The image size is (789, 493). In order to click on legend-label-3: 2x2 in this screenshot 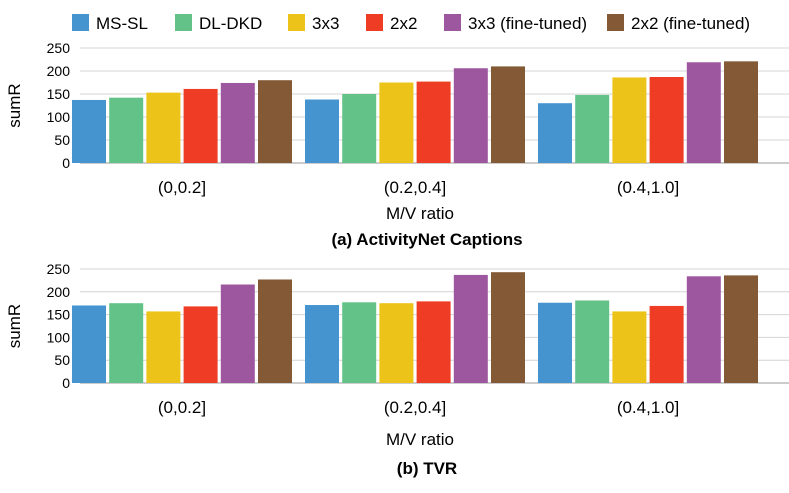, I will do `click(403, 23)`.